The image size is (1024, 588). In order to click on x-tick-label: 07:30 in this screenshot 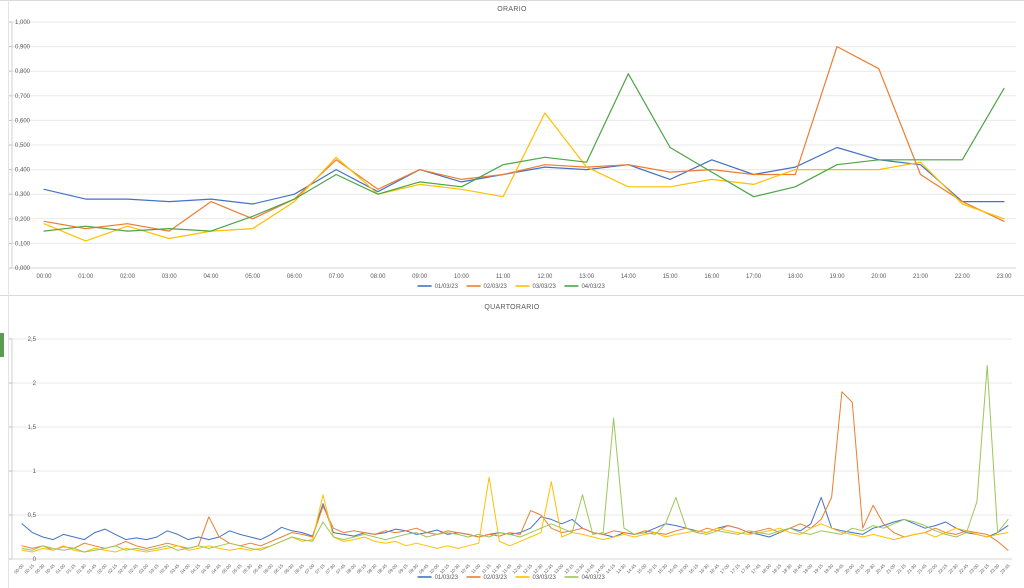, I will do `click(331, 569)`.